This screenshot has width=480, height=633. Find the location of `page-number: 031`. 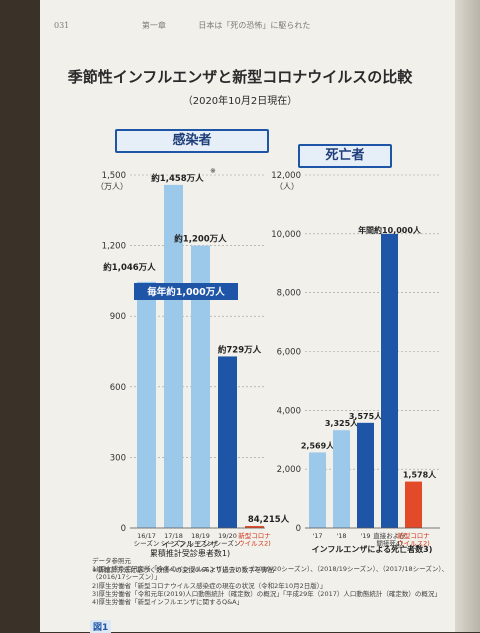

page-number: 031 is located at coordinates (62, 25).